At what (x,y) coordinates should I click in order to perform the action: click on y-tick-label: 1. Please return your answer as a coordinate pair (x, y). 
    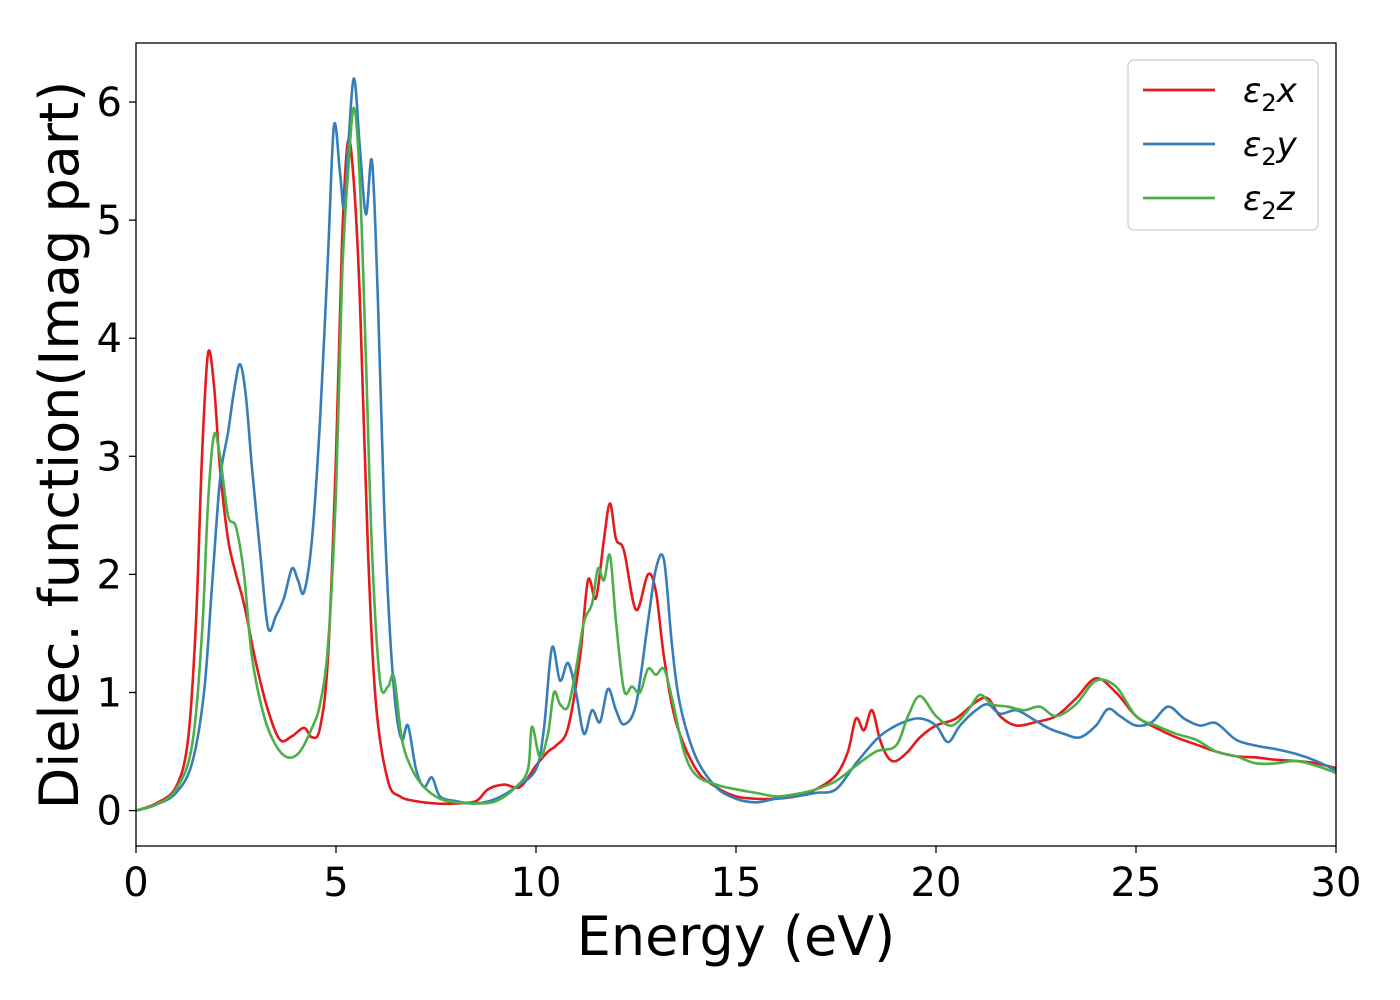
    Looking at the image, I should click on (109, 693).